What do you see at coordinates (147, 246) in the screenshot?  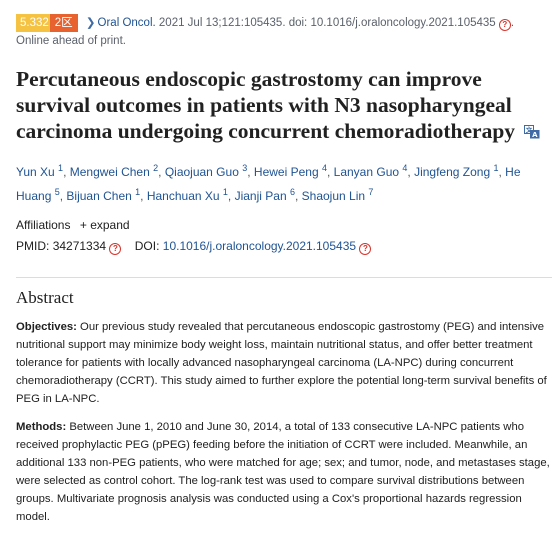 I see `doi-label: DOI:` at bounding box center [147, 246].